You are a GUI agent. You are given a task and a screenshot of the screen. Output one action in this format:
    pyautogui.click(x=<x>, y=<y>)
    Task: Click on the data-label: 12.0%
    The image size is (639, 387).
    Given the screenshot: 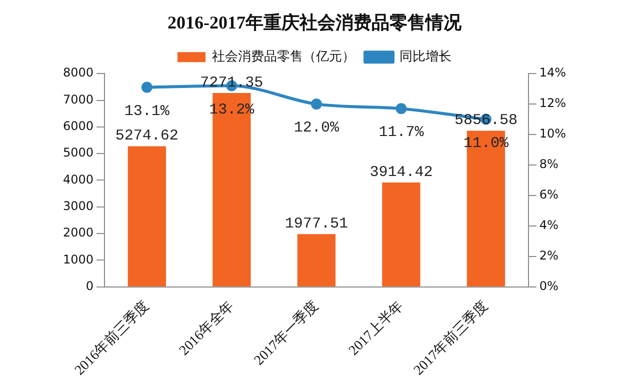 What is the action you would take?
    pyautogui.click(x=317, y=128)
    